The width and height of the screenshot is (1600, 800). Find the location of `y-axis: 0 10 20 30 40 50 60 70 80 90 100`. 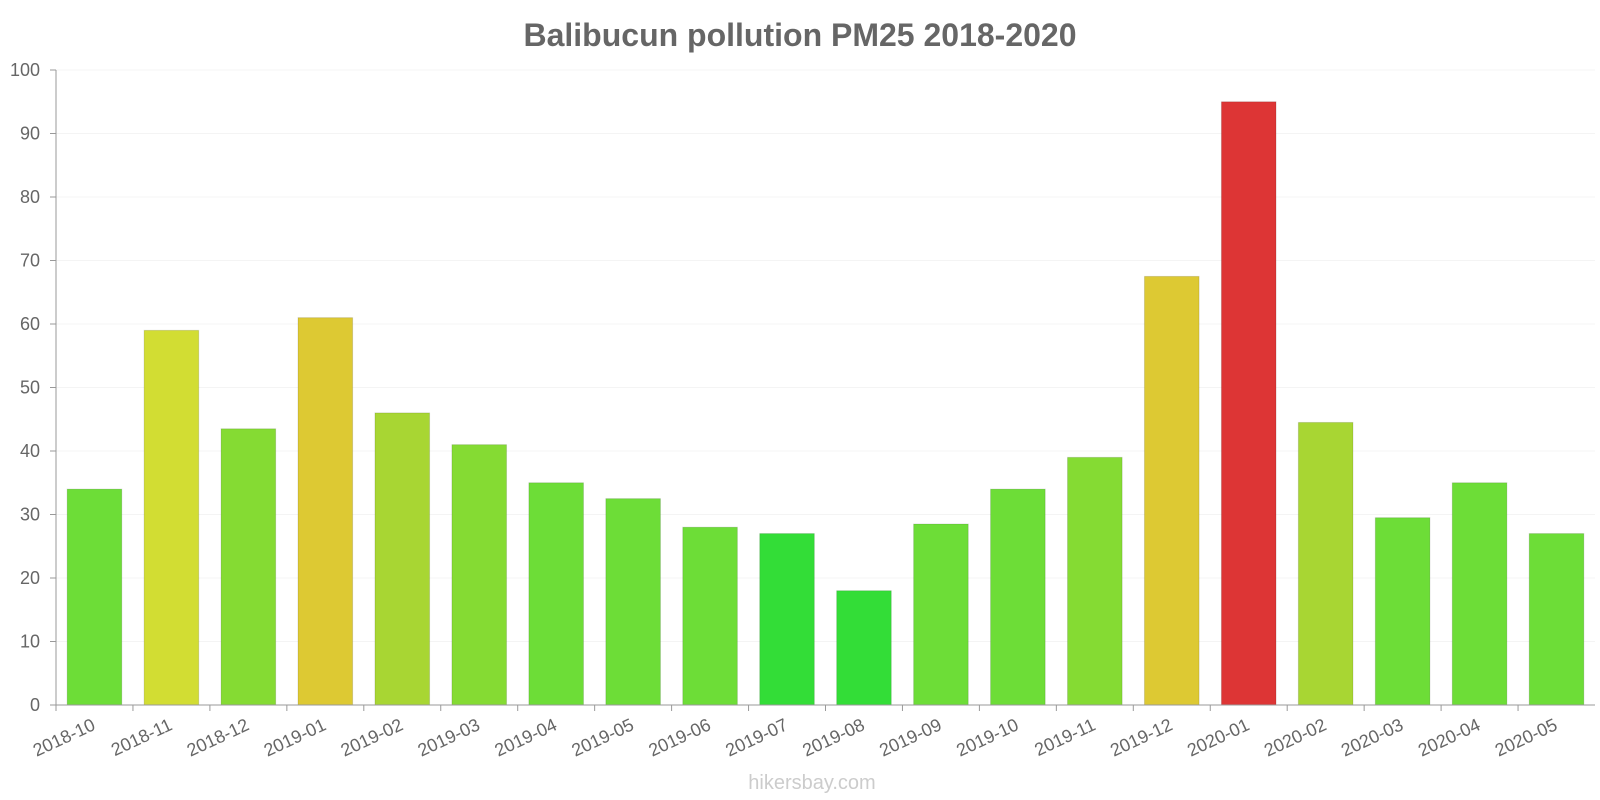

y-axis: 0 10 20 30 40 50 60 70 80 90 100 is located at coordinates (33, 387).